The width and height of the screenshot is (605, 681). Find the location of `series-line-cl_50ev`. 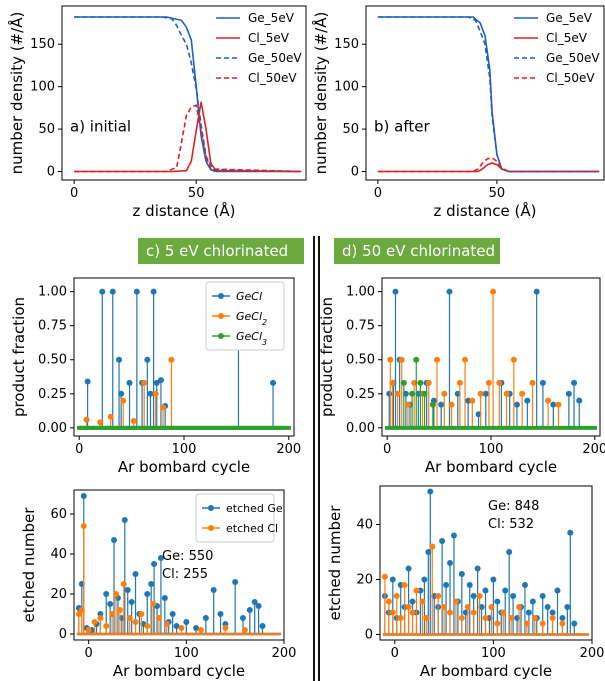

series-line-cl_50ev is located at coordinates (488, 165).